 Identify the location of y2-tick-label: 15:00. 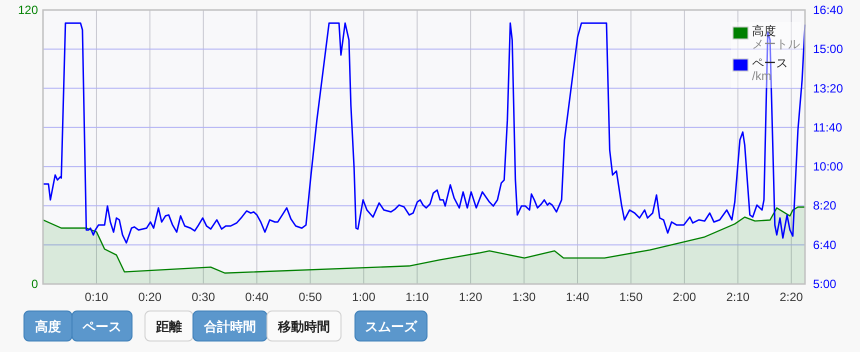
(828, 49).